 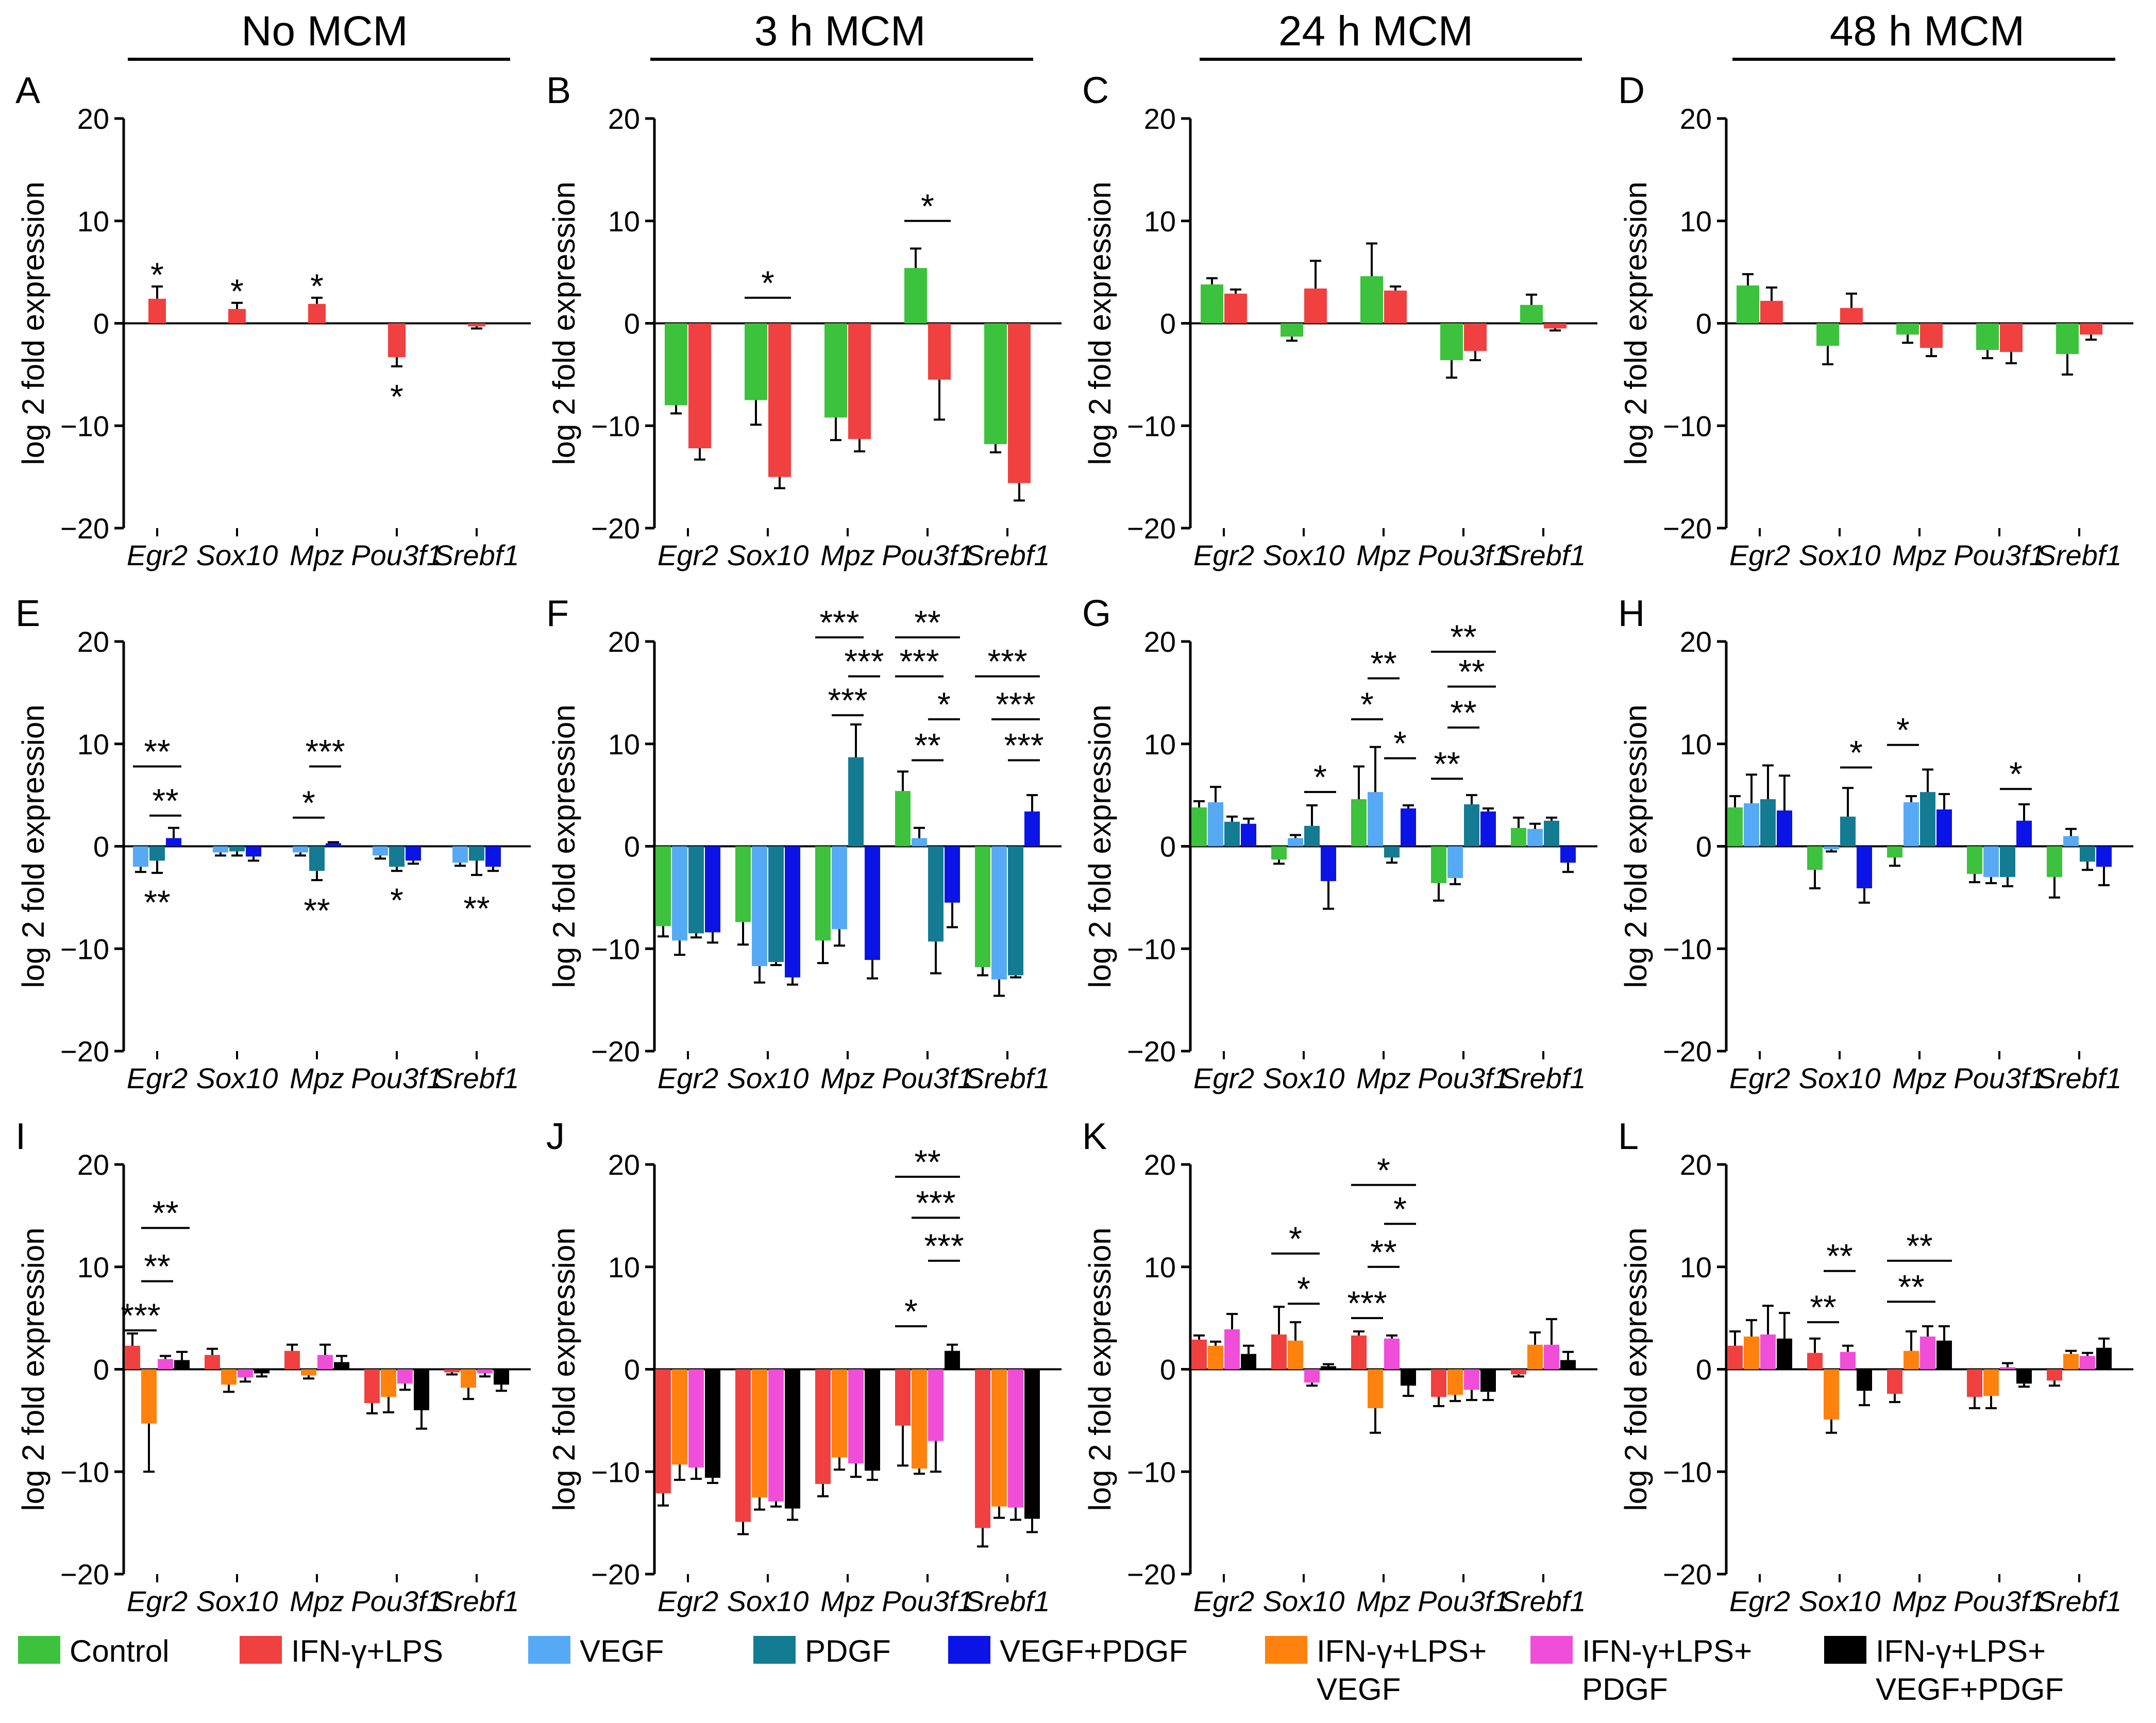 I want to click on x-tick-label-i: Mpz, so click(x=317, y=1601).